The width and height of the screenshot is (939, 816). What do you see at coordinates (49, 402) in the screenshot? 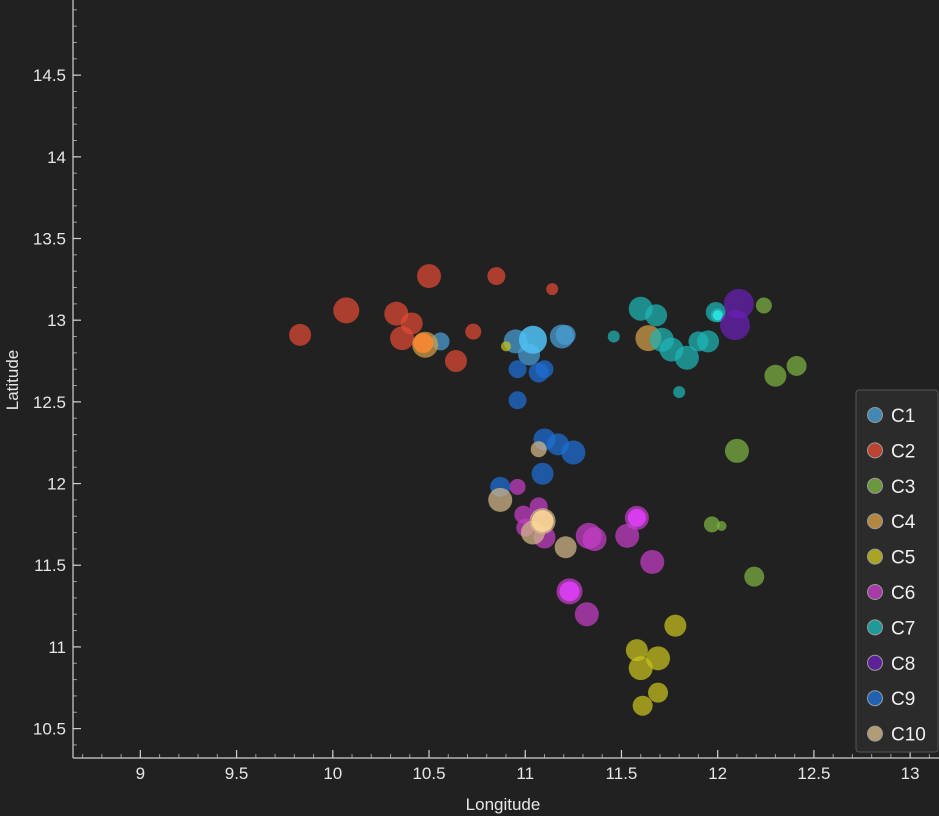
I see `y-tick-label: 12.5` at bounding box center [49, 402].